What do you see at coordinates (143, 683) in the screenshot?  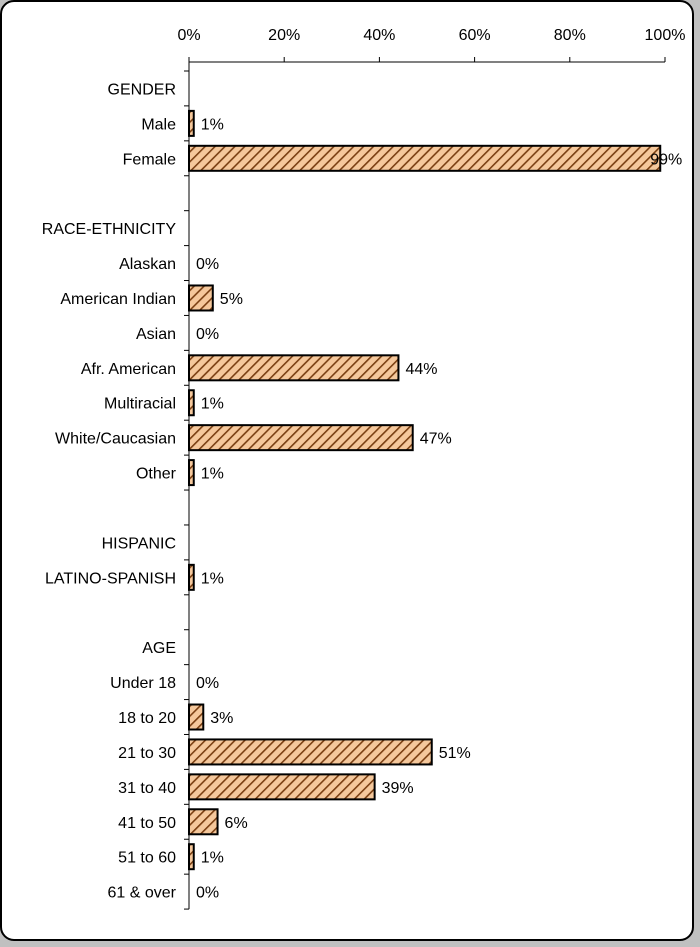 I see `category-label: Under 18` at bounding box center [143, 683].